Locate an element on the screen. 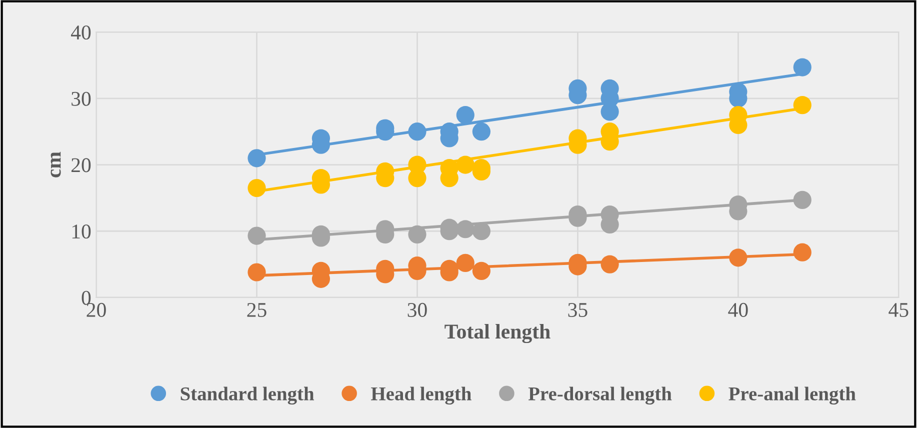 Image resolution: width=917 pixels, height=428 pixels. x-tick-label: 20 is located at coordinates (96, 309).